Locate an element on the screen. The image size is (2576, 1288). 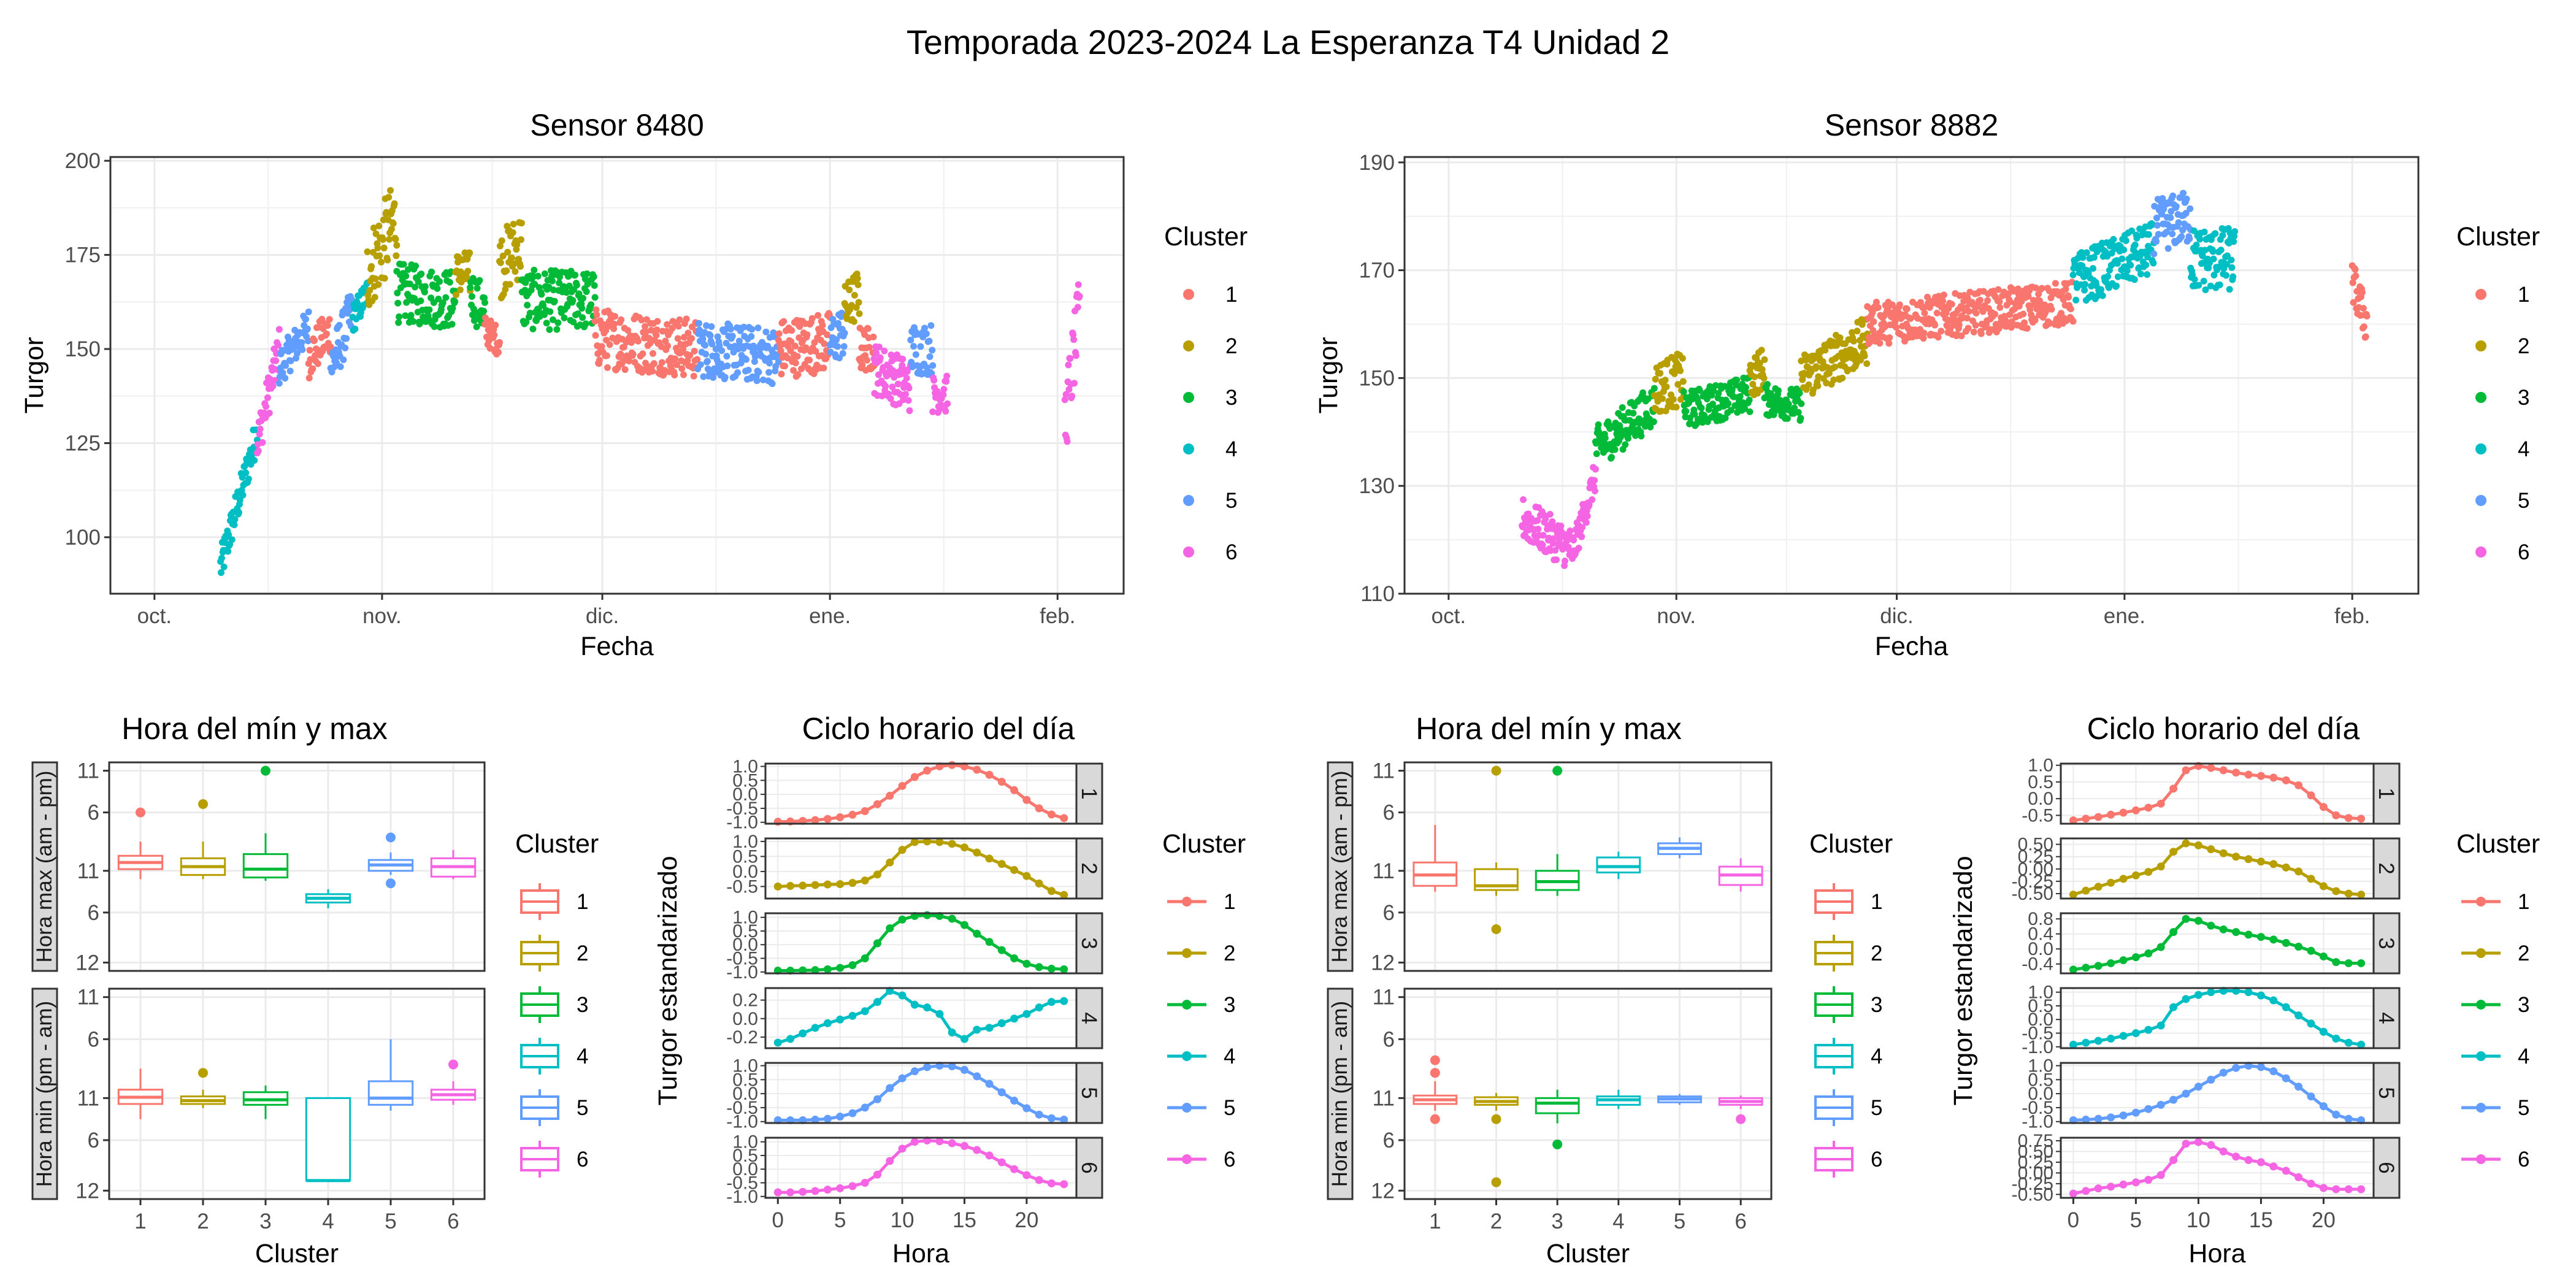
facet-3: 0.80.40.0-0.4 3 is located at coordinates (2211, 942).